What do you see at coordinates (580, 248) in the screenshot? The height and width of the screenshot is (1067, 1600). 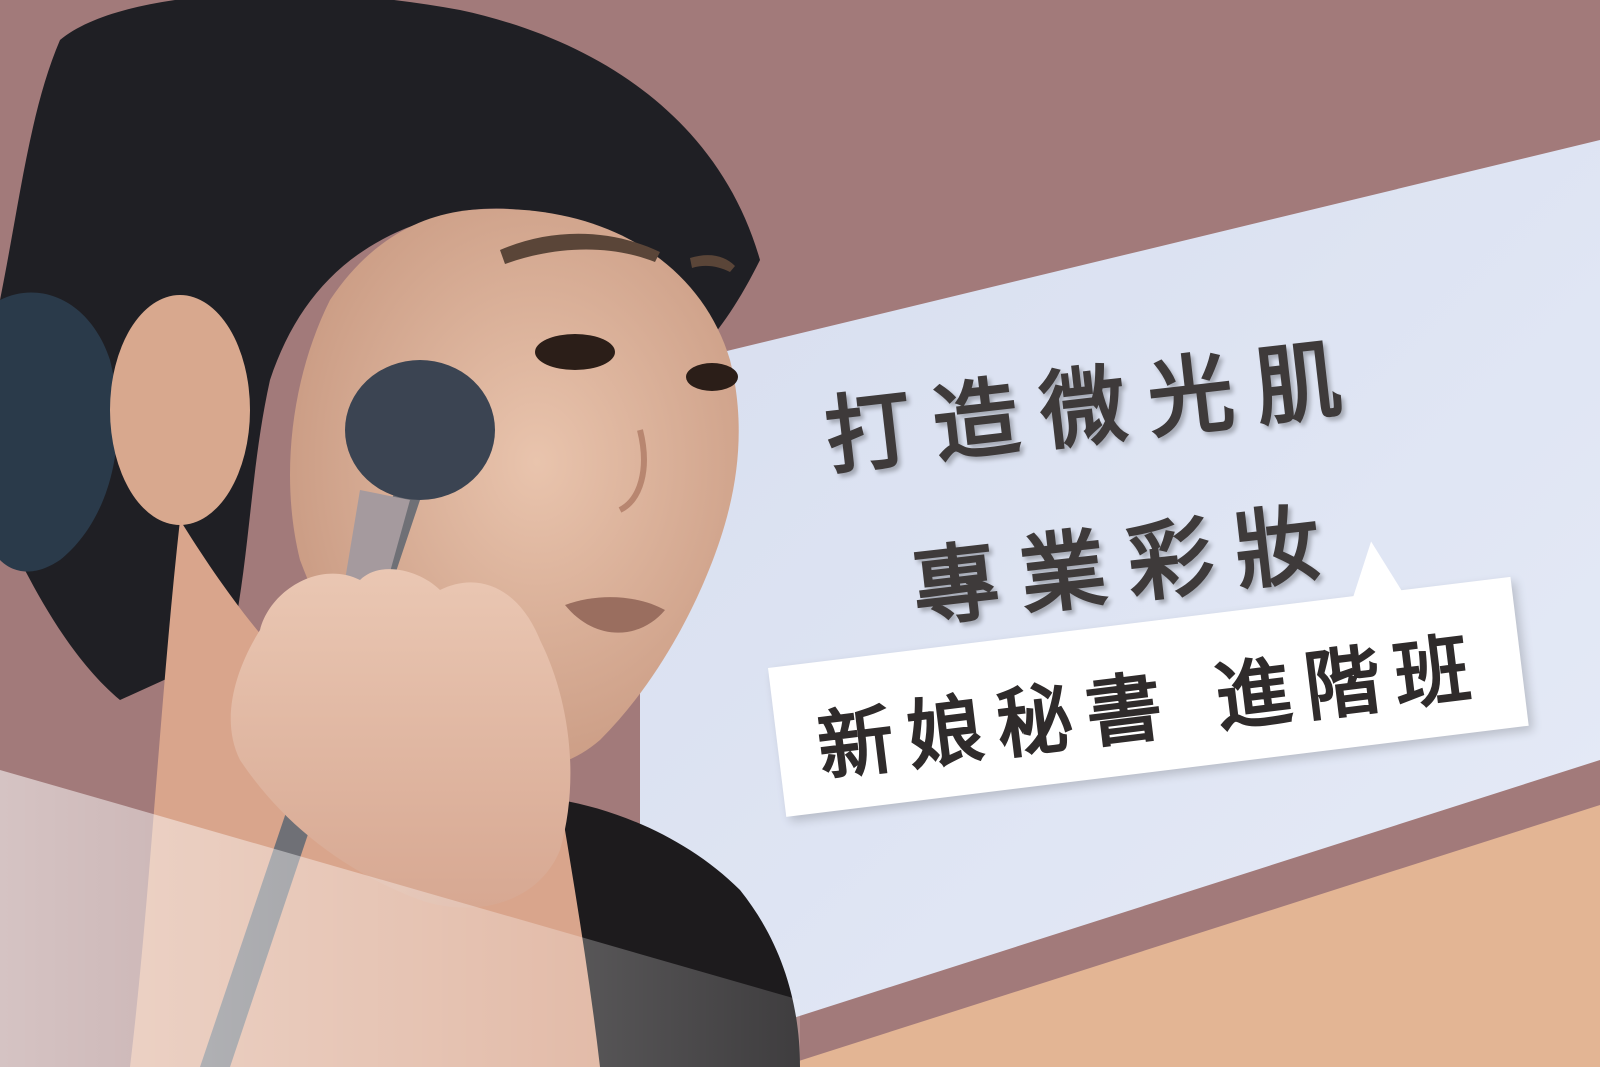 I see `eyebrow-left` at bounding box center [580, 248].